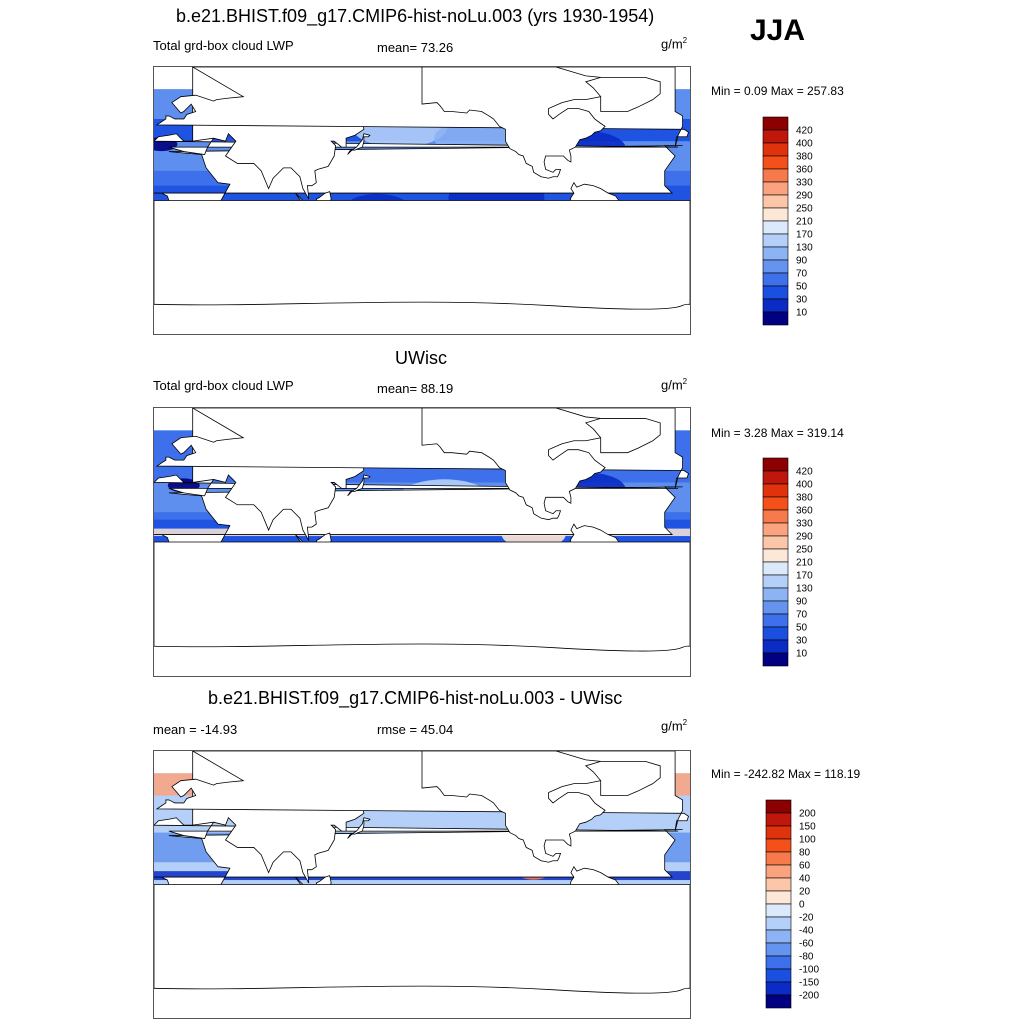  I want to click on panel-3-map, so click(422, 884).